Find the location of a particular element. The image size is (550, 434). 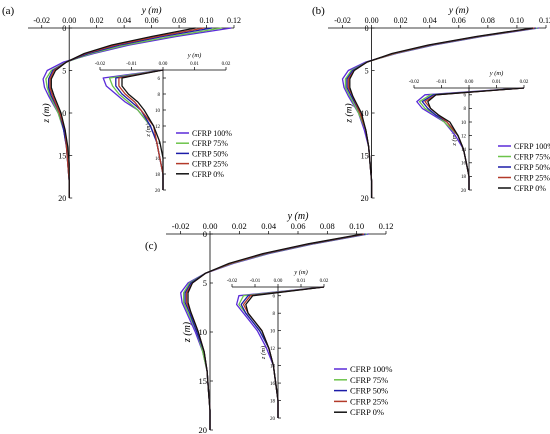

panel-label: (c) is located at coordinates (151, 246).